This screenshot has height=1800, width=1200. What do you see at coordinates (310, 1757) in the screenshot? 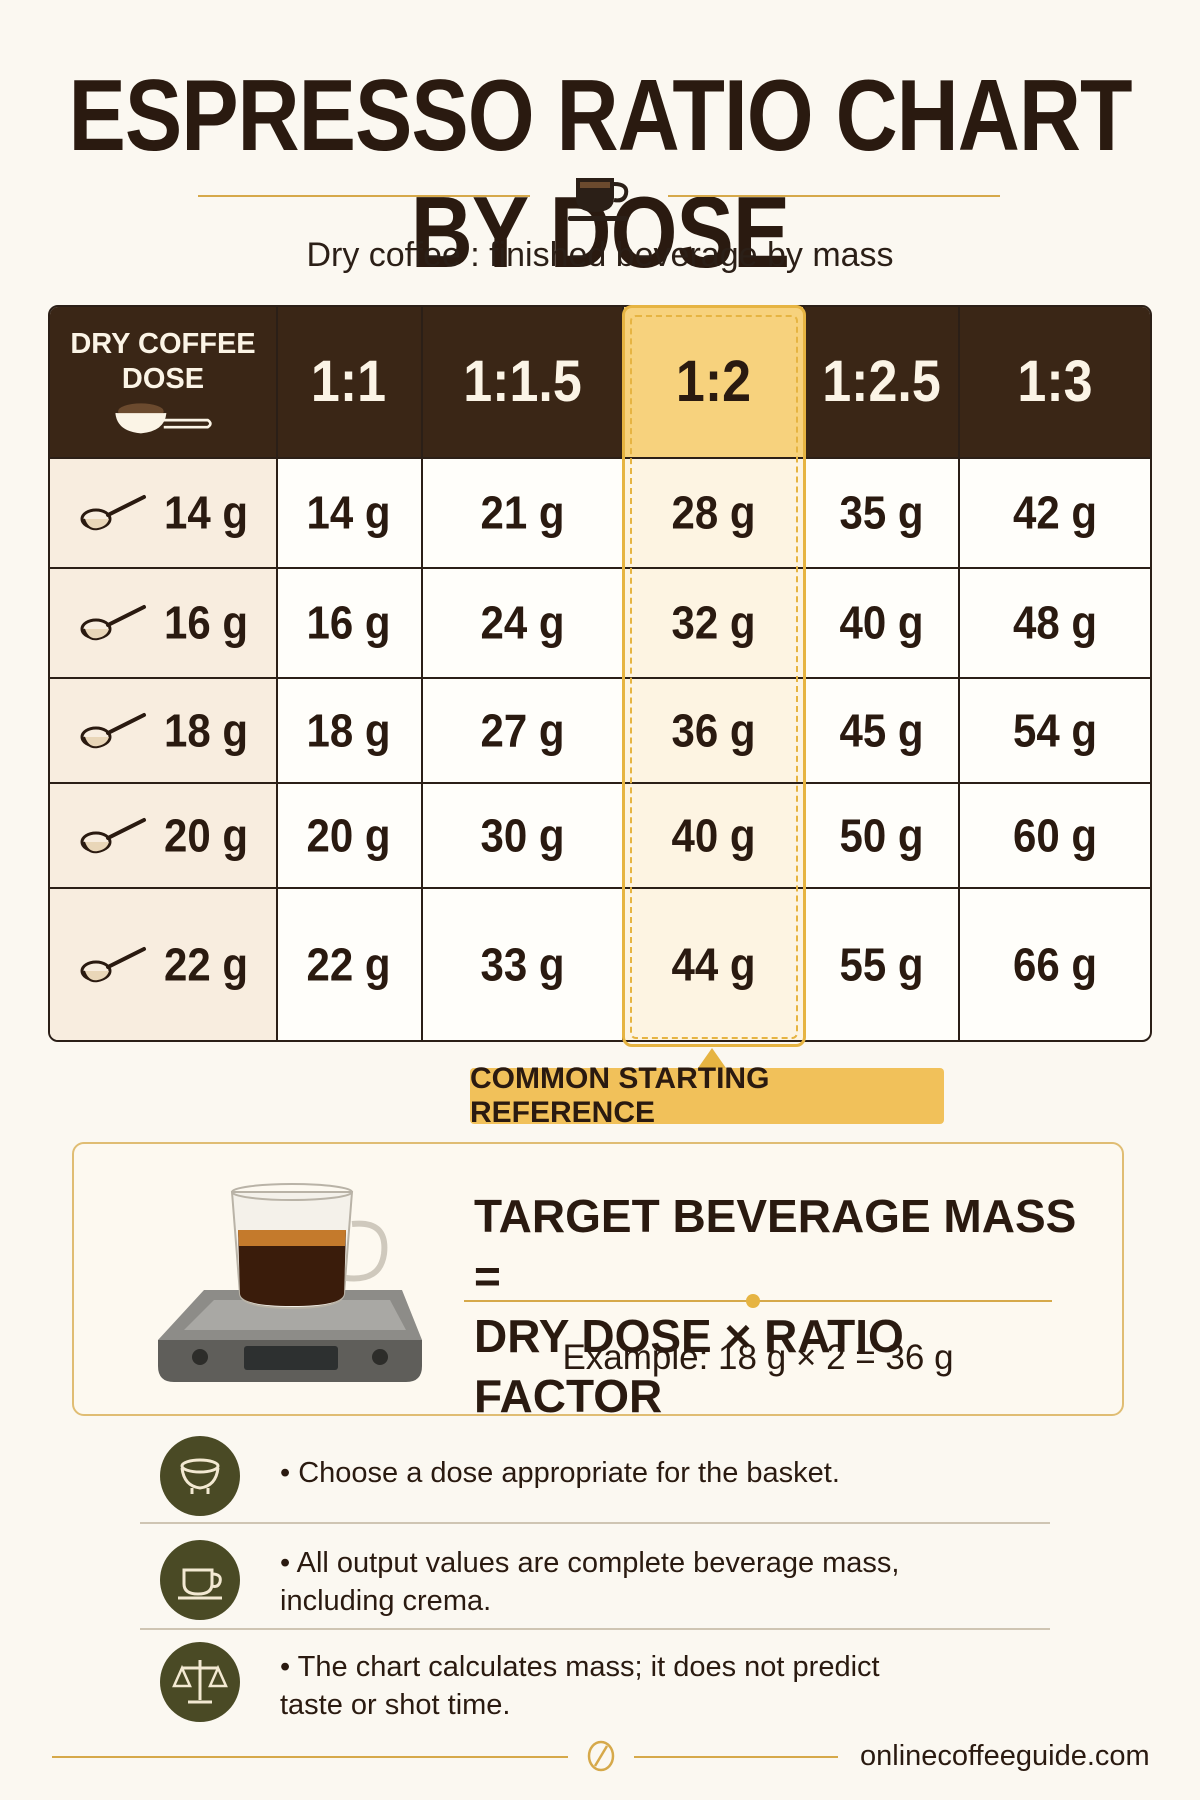
I see `footer-rule-left` at bounding box center [310, 1757].